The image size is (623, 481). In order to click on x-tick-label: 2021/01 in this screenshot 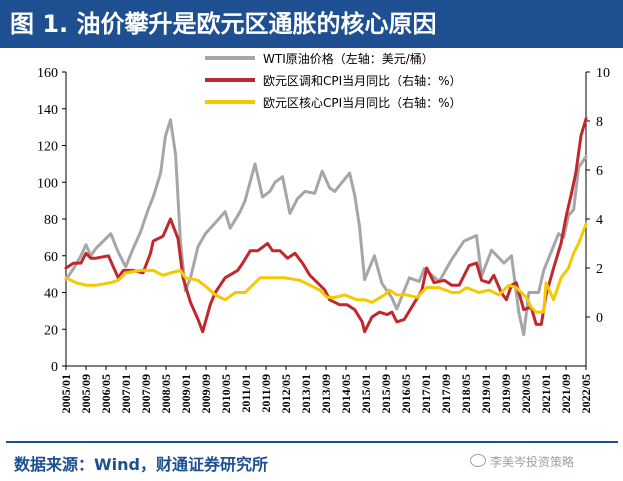, I will do `click(546, 393)`.